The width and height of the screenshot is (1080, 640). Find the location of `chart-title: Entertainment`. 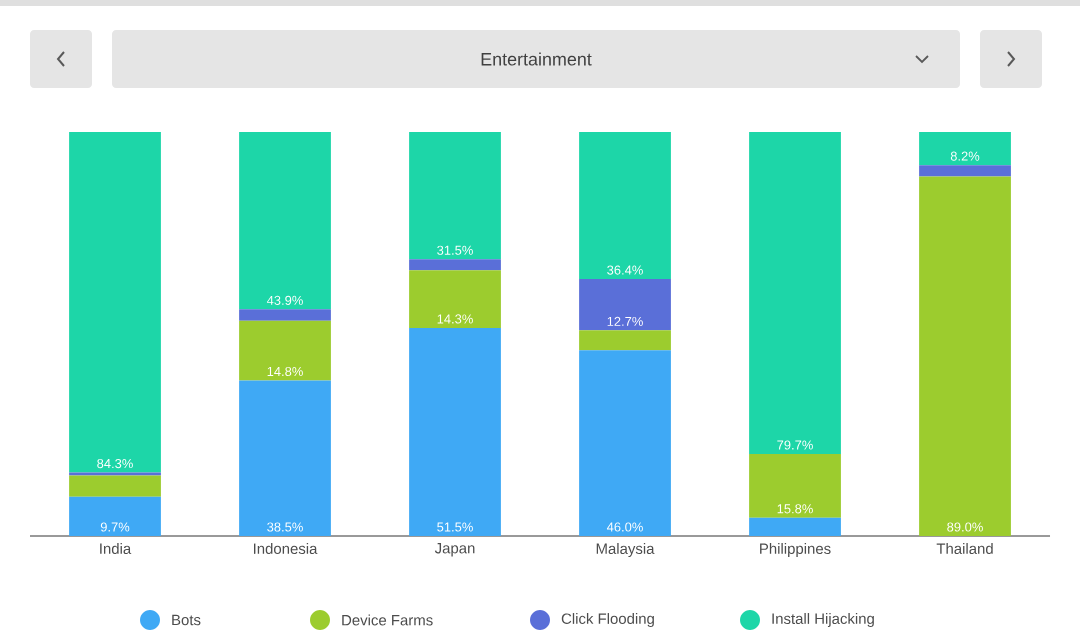

chart-title: Entertainment is located at coordinates (536, 59).